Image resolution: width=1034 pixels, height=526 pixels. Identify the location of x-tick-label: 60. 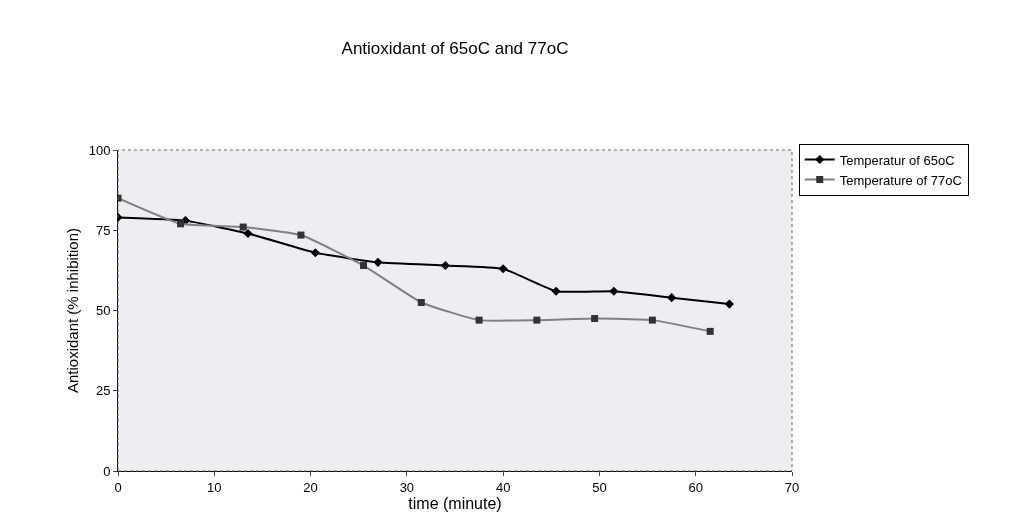
(695, 487).